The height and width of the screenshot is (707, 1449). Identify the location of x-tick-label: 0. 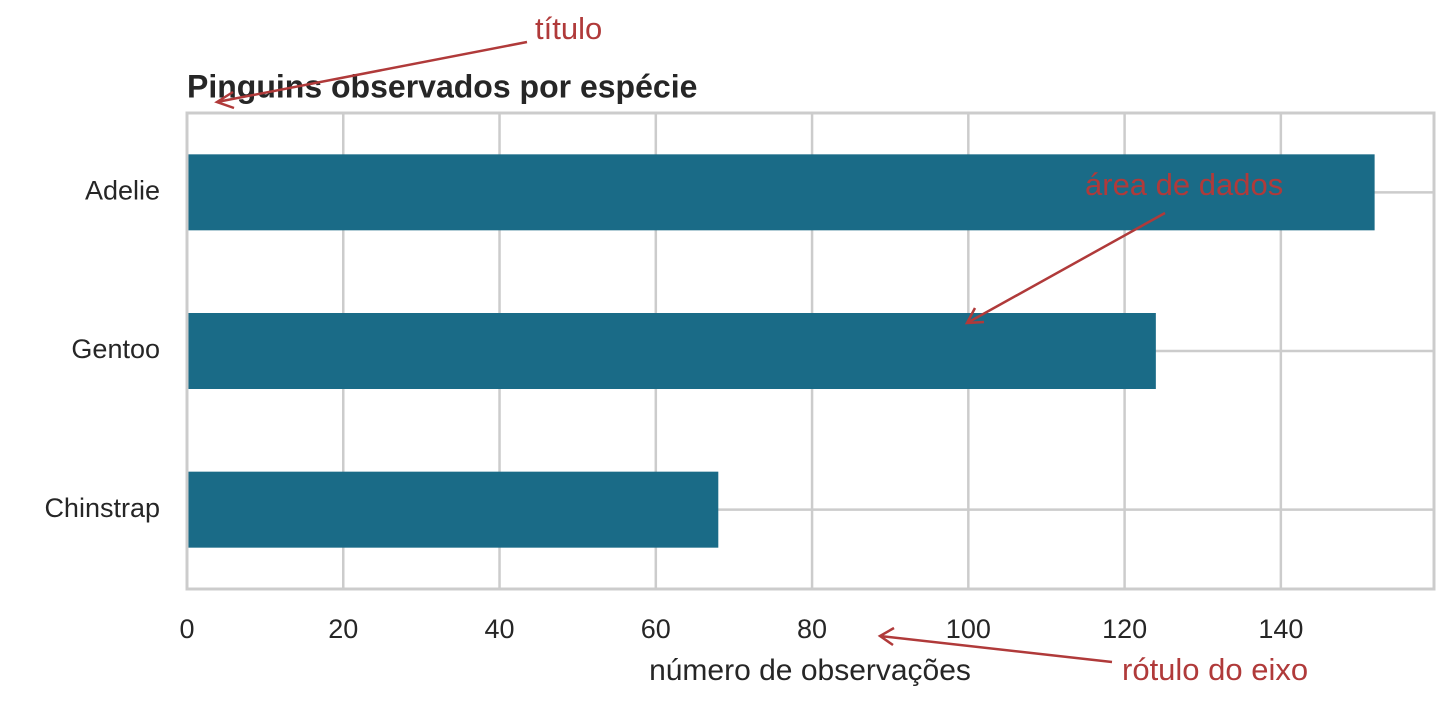
(186, 629).